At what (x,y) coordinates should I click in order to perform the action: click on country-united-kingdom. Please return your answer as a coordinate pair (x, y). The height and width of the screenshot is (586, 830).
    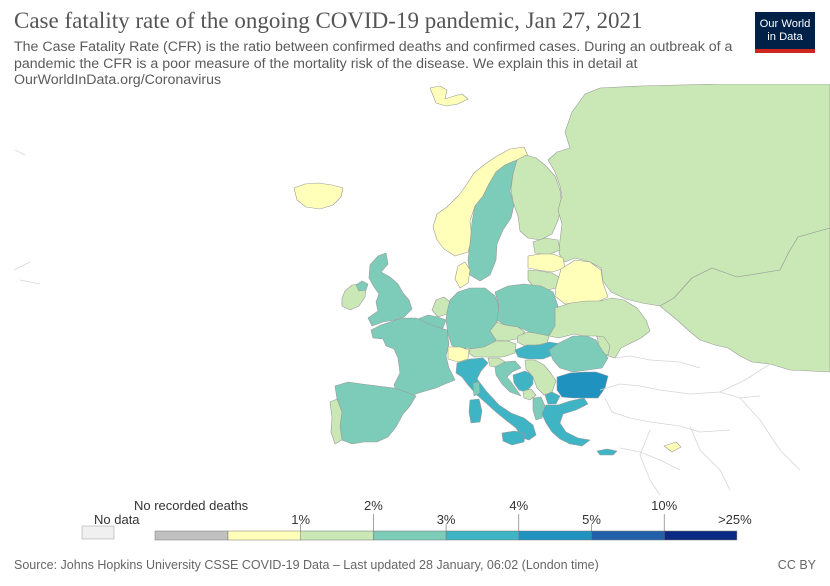
    Looking at the image, I should click on (384, 289).